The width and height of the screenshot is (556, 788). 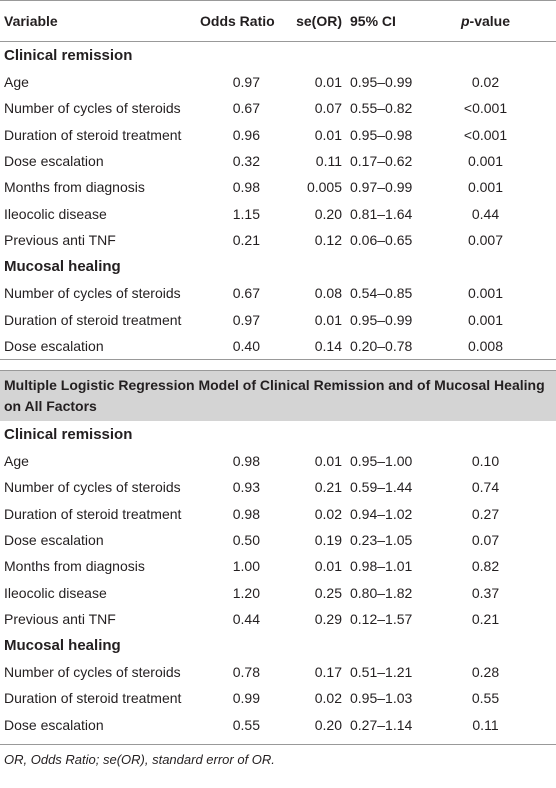 What do you see at coordinates (246, 161) in the screenshot?
I see `cell: 0.32` at bounding box center [246, 161].